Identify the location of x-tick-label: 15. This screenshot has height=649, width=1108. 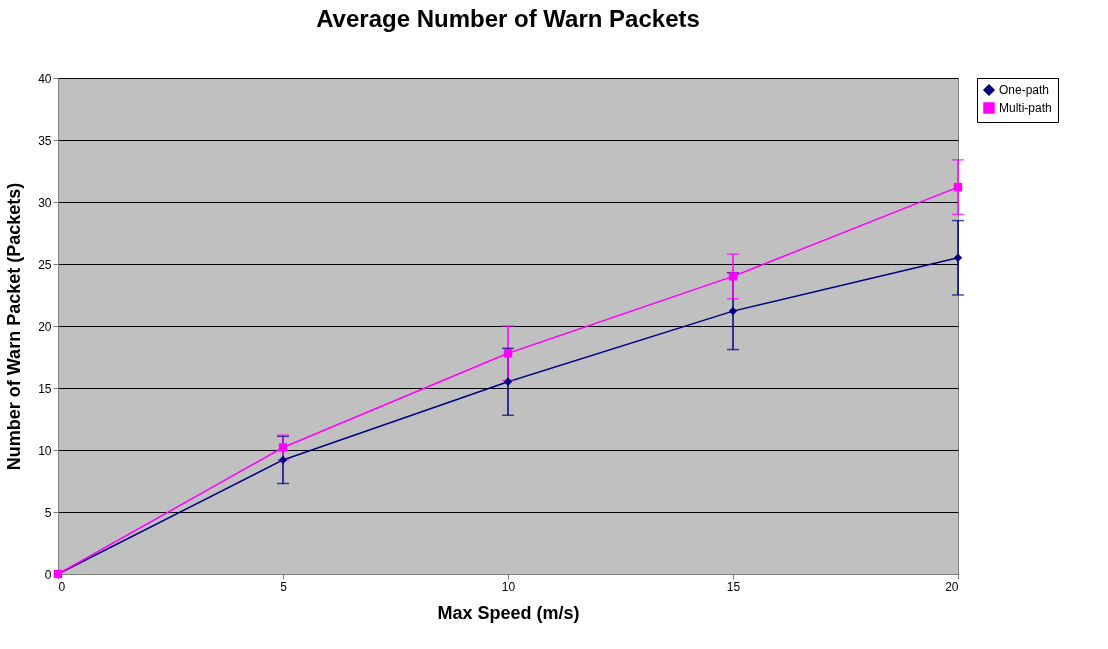
(733, 586).